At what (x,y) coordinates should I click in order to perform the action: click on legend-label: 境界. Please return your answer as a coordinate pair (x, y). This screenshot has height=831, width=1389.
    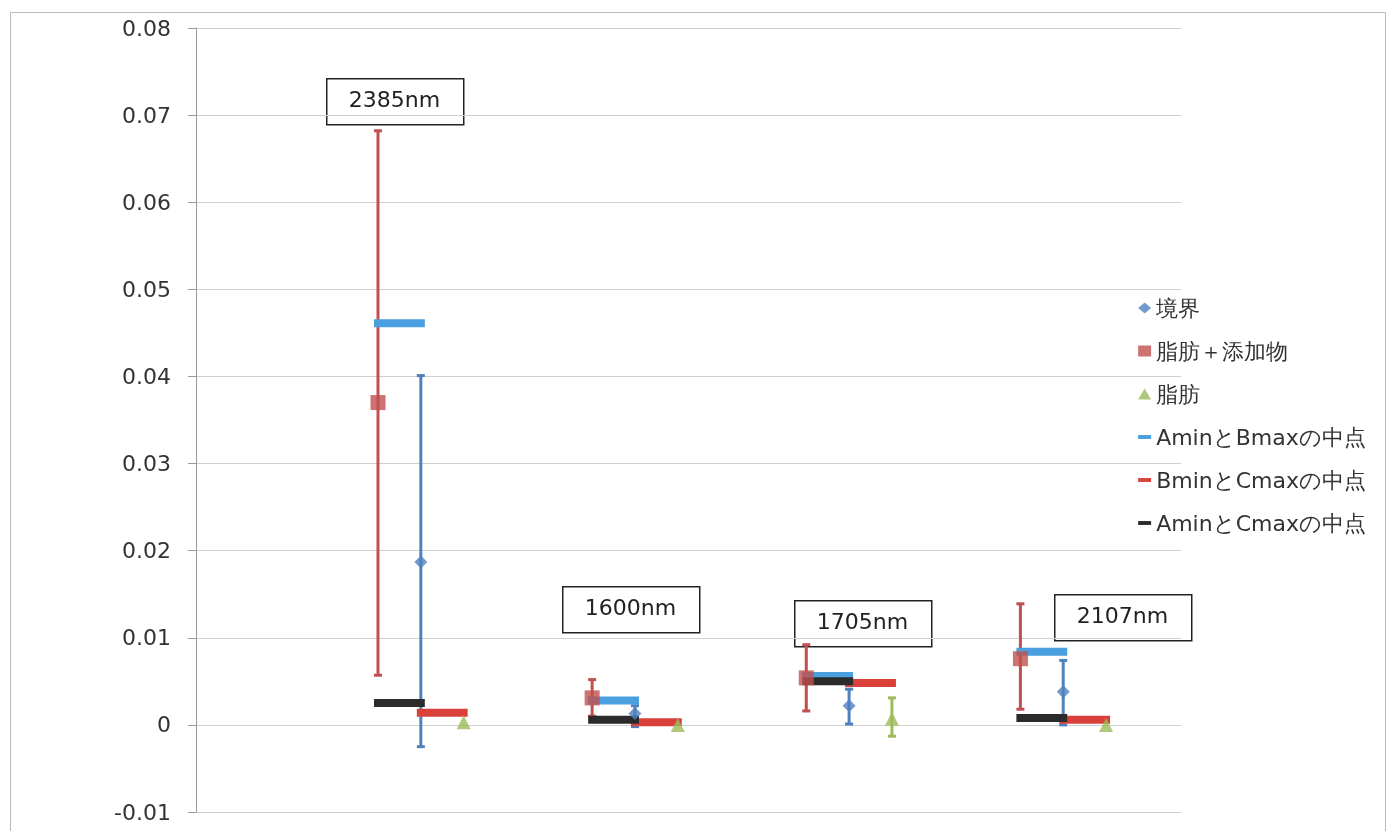
    Looking at the image, I should click on (1178, 308).